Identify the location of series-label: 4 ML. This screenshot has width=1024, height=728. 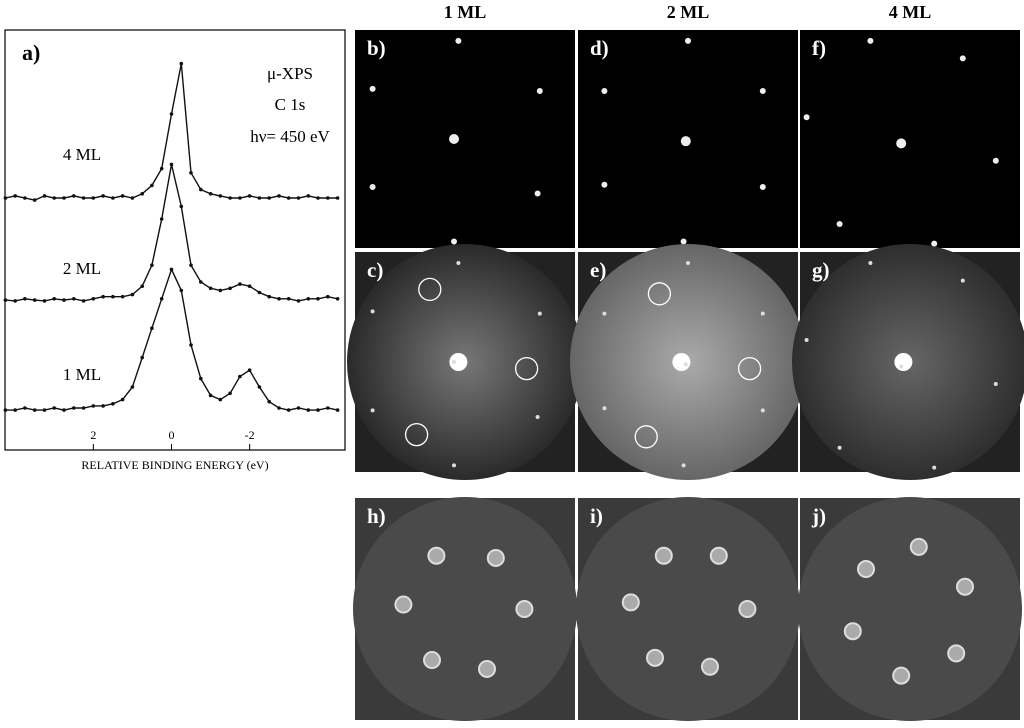
(82, 154).